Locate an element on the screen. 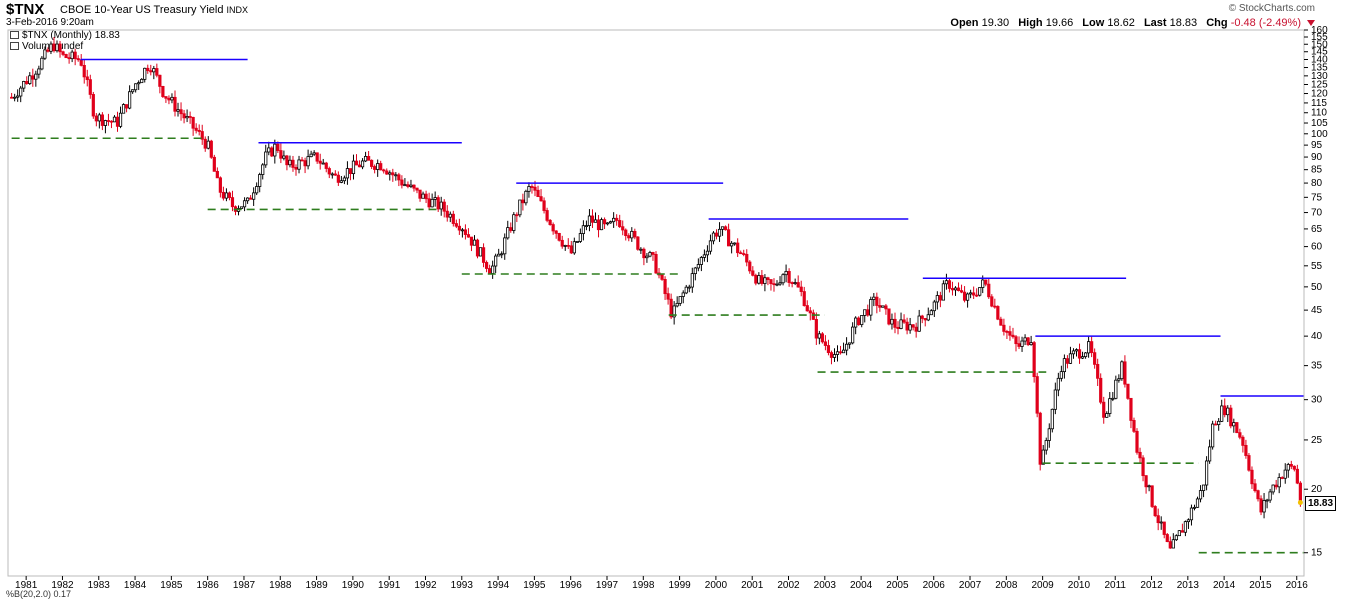 This screenshot has width=1361, height=599. y-tick-label: 110 is located at coordinates (1319, 113).